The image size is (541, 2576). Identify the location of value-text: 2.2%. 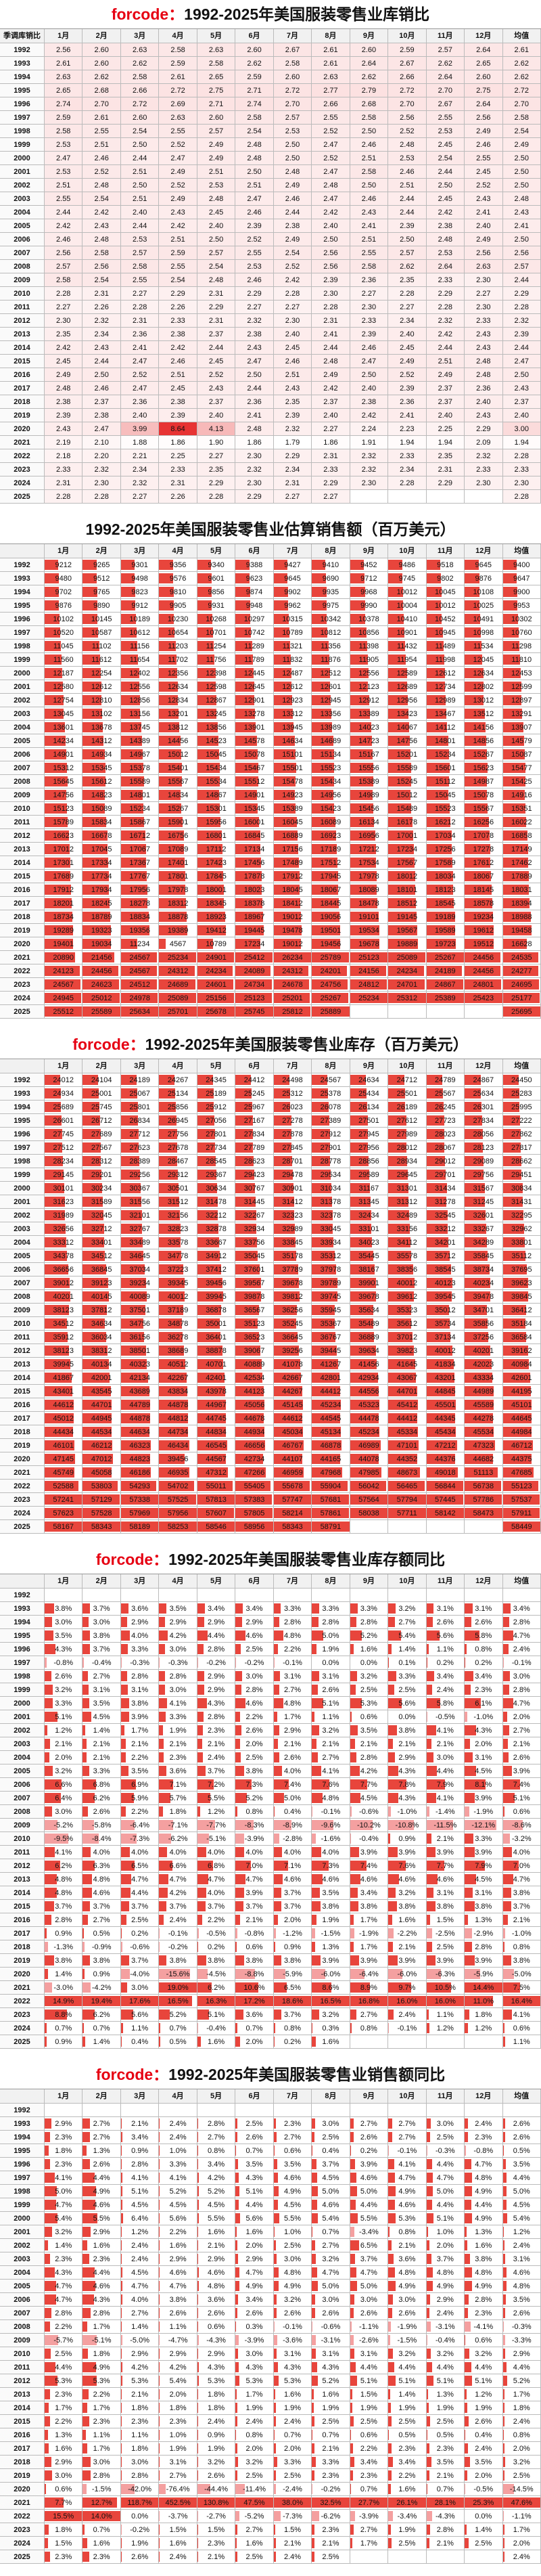
(140, 1758).